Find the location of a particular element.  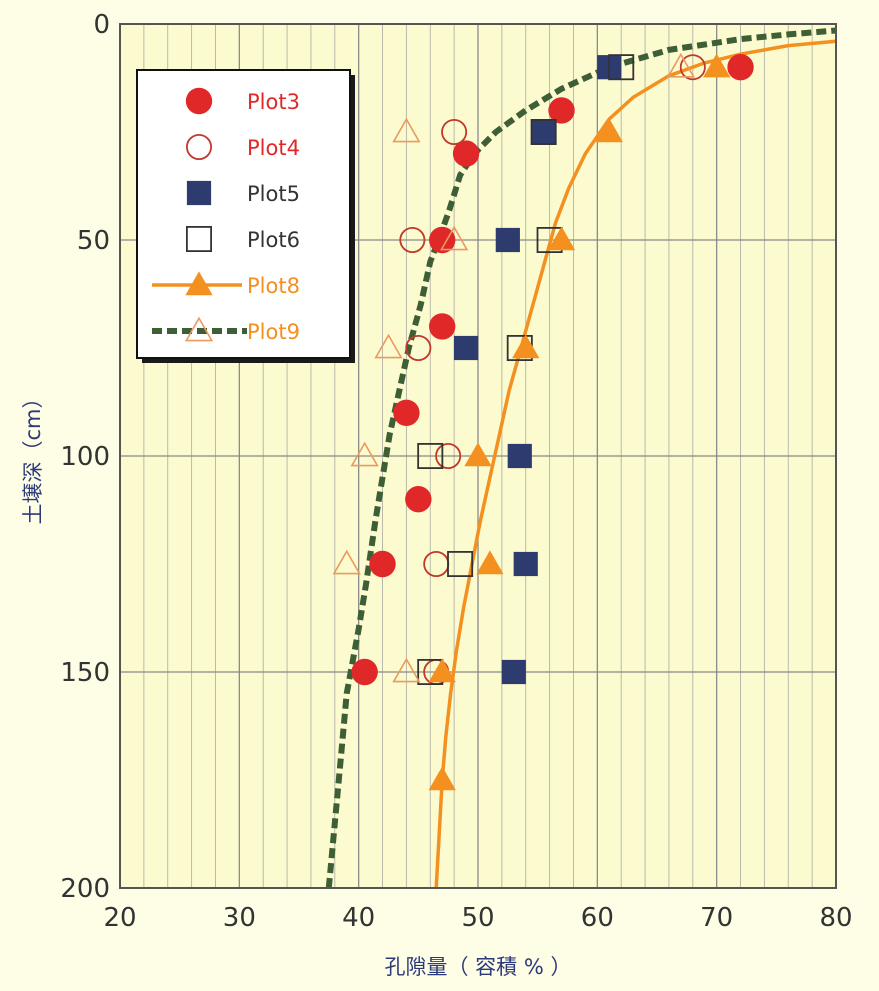

x-tick-label: 80 is located at coordinates (835, 918).